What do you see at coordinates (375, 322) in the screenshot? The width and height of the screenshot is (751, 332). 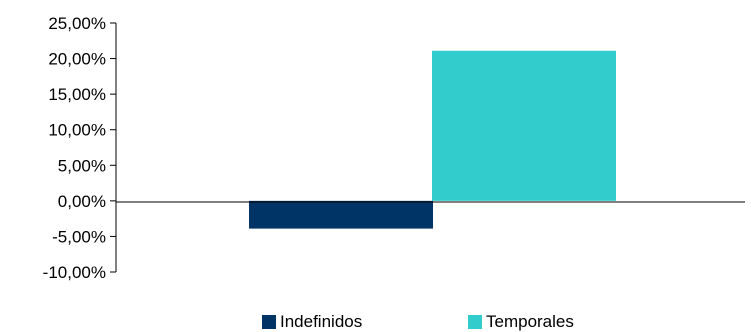 I see `legend: Indefinidos Temporales` at bounding box center [375, 322].